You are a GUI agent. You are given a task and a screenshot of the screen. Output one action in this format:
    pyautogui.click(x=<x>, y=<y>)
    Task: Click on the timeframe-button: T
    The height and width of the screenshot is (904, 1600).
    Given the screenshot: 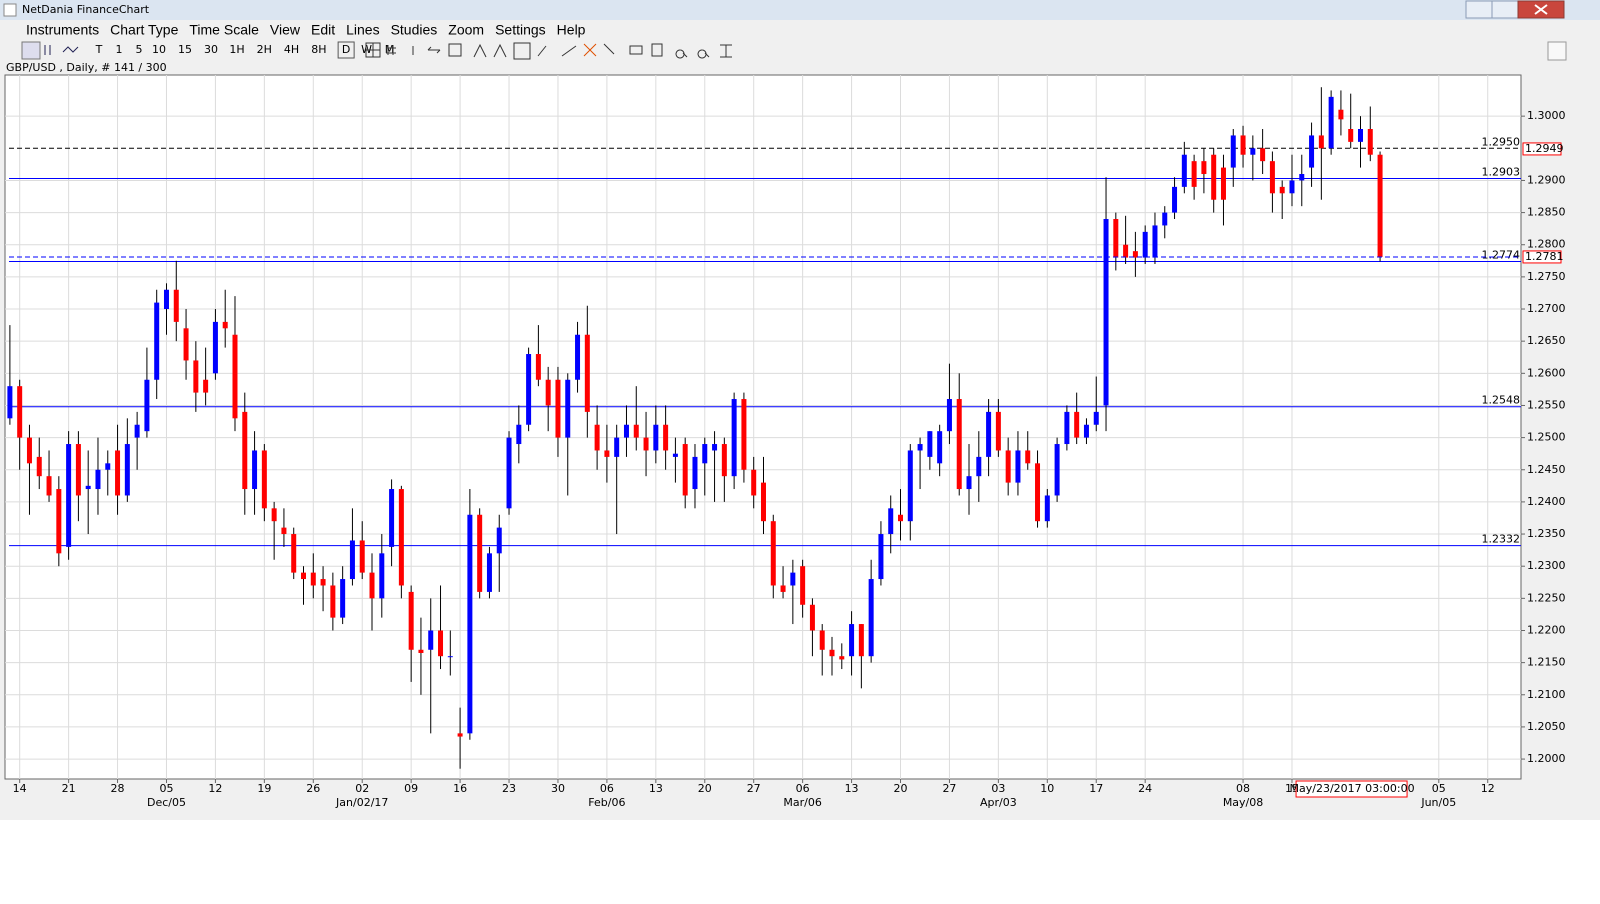 What is the action you would take?
    pyautogui.click(x=99, y=49)
    